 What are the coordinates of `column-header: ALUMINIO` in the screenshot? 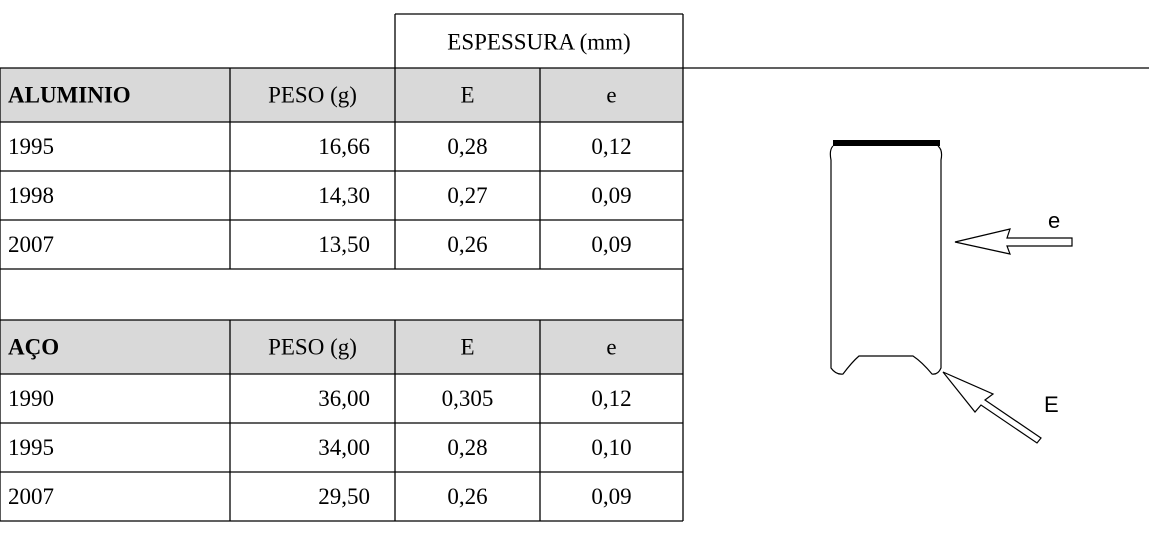 It's located at (69, 94).